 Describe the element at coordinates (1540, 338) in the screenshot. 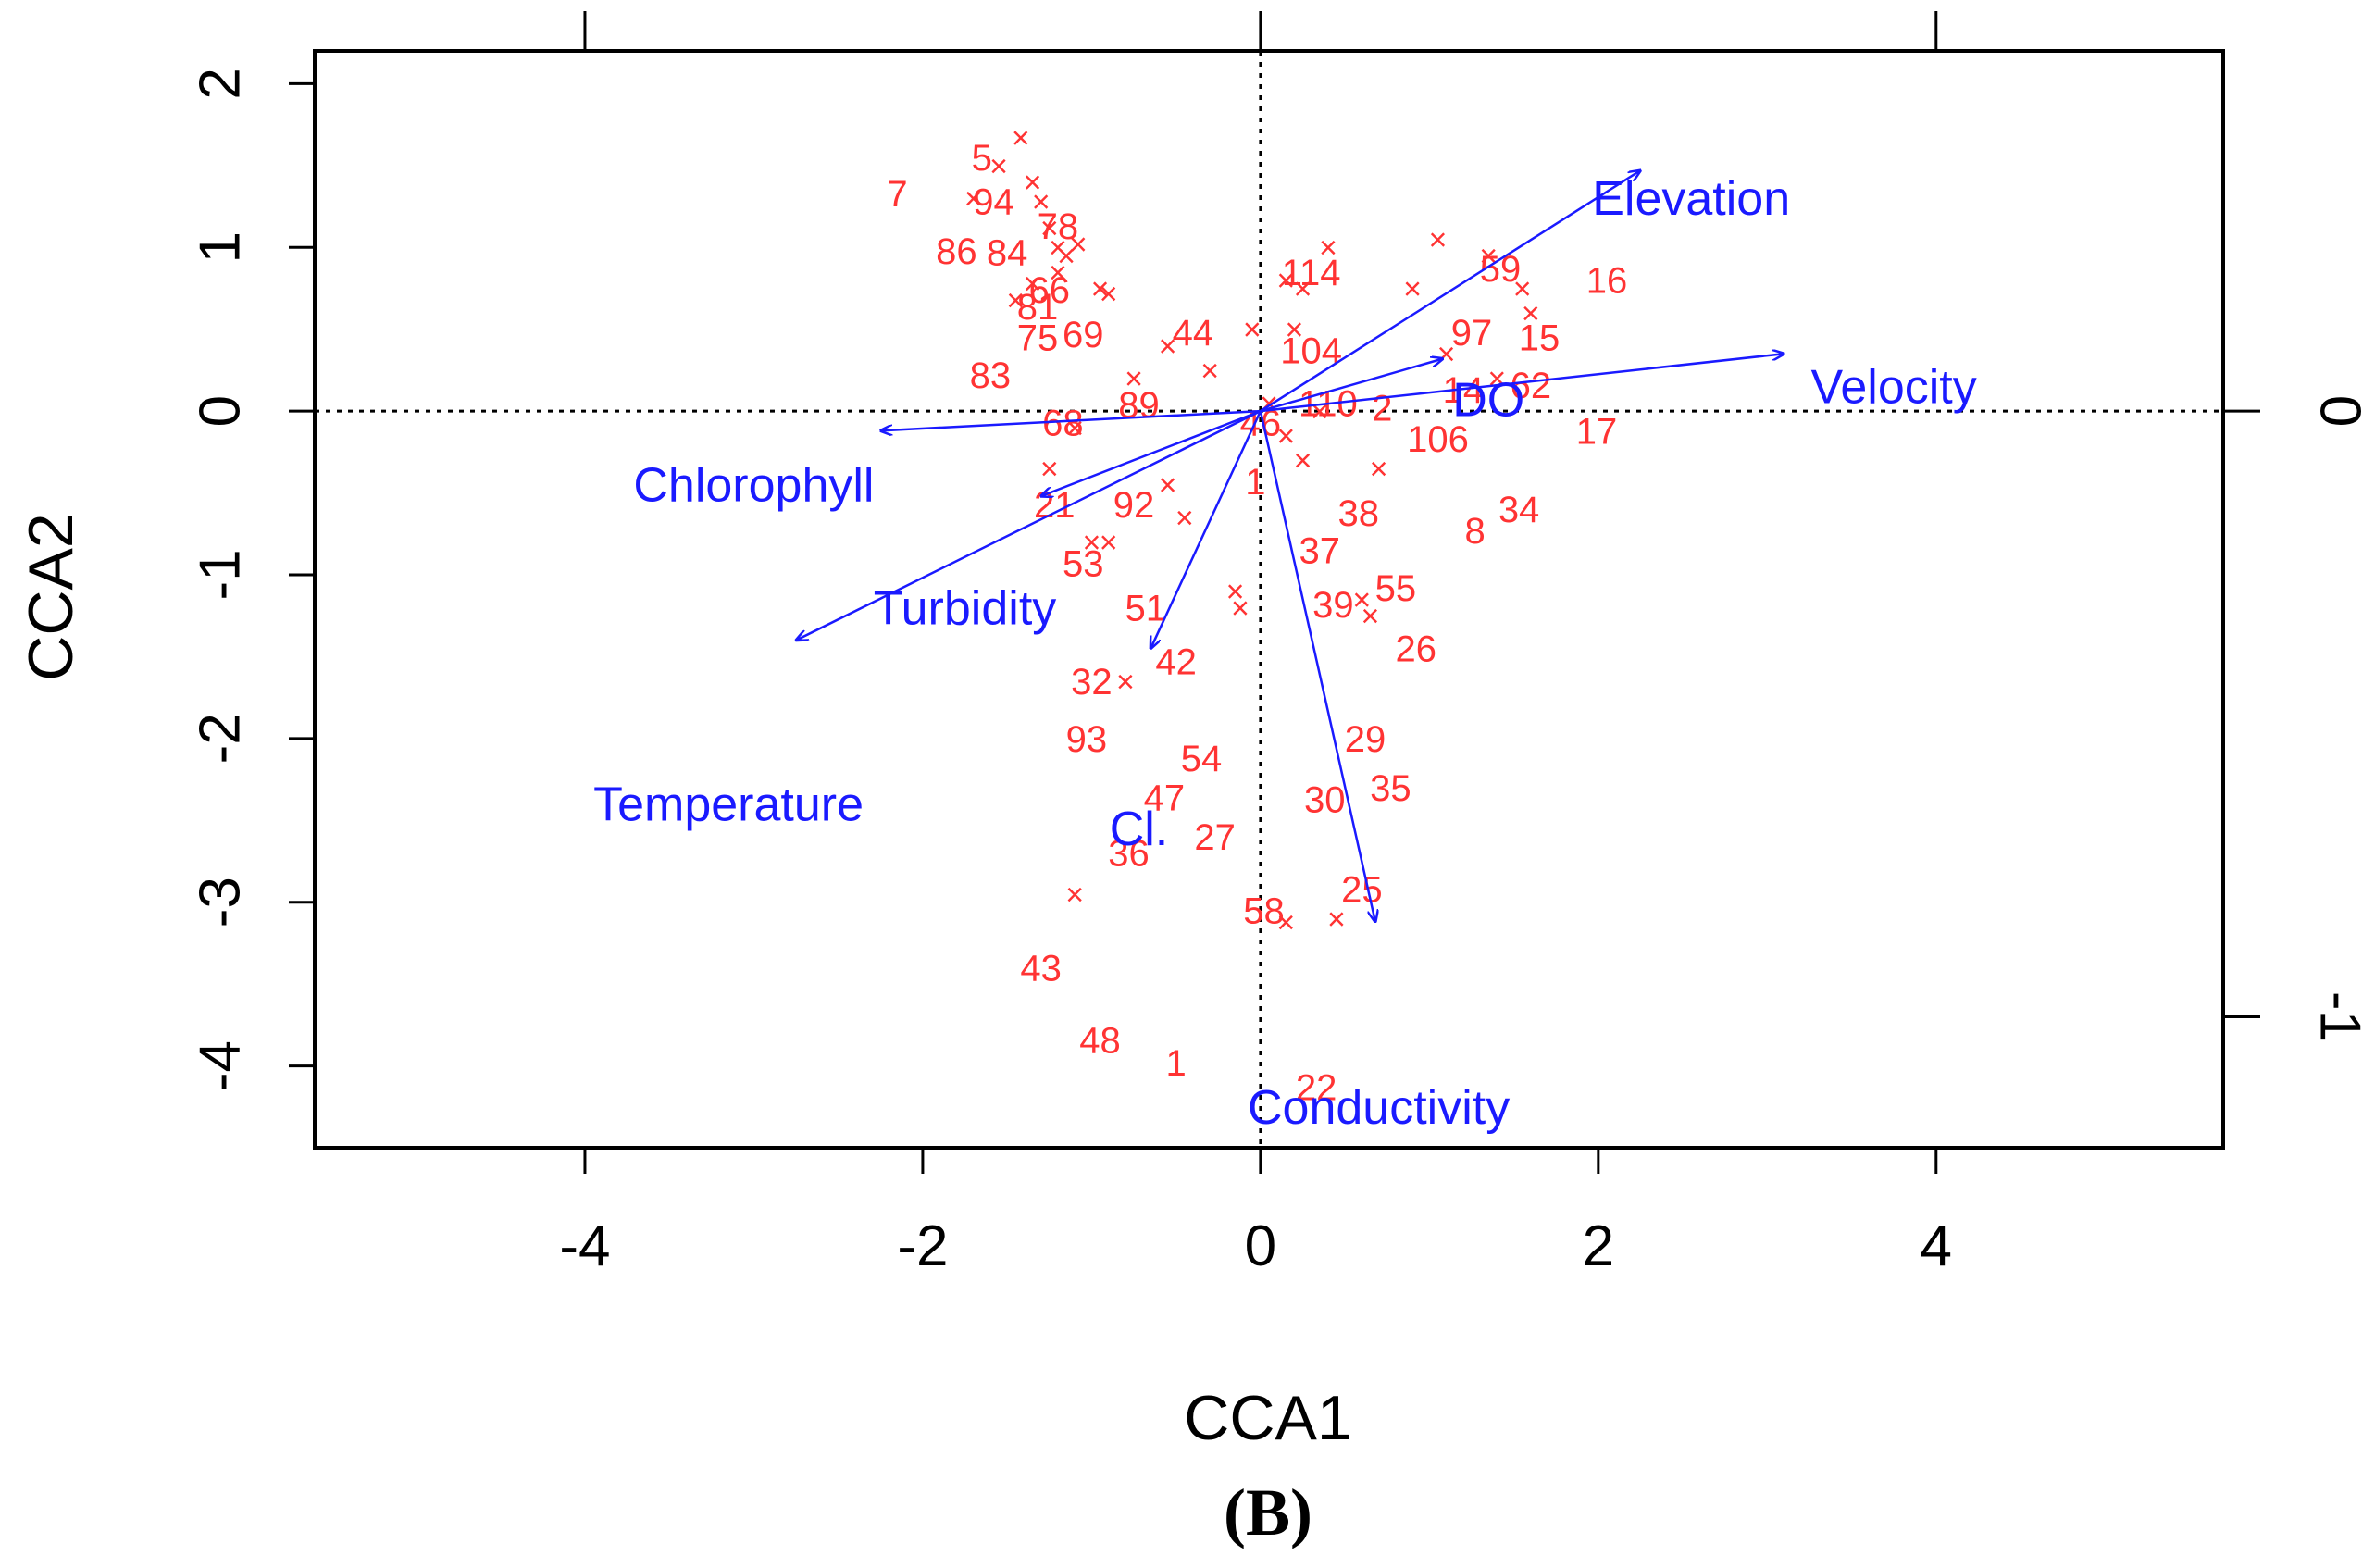

I see `site-label-15: 15` at that location.